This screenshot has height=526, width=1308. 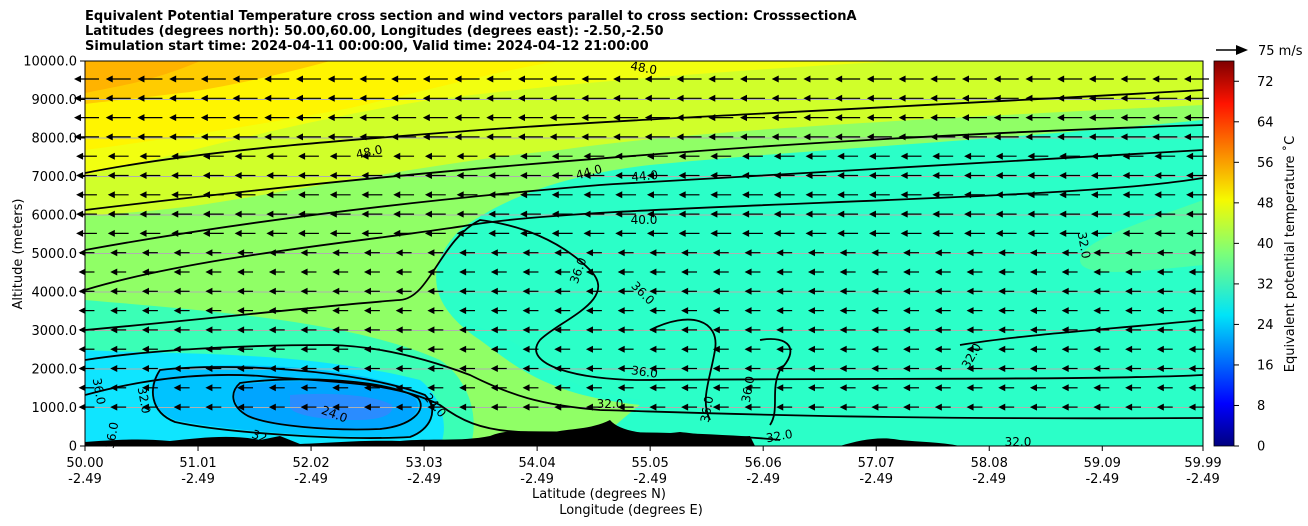 I want to click on contour-label: 32.0, so click(x=610, y=404).